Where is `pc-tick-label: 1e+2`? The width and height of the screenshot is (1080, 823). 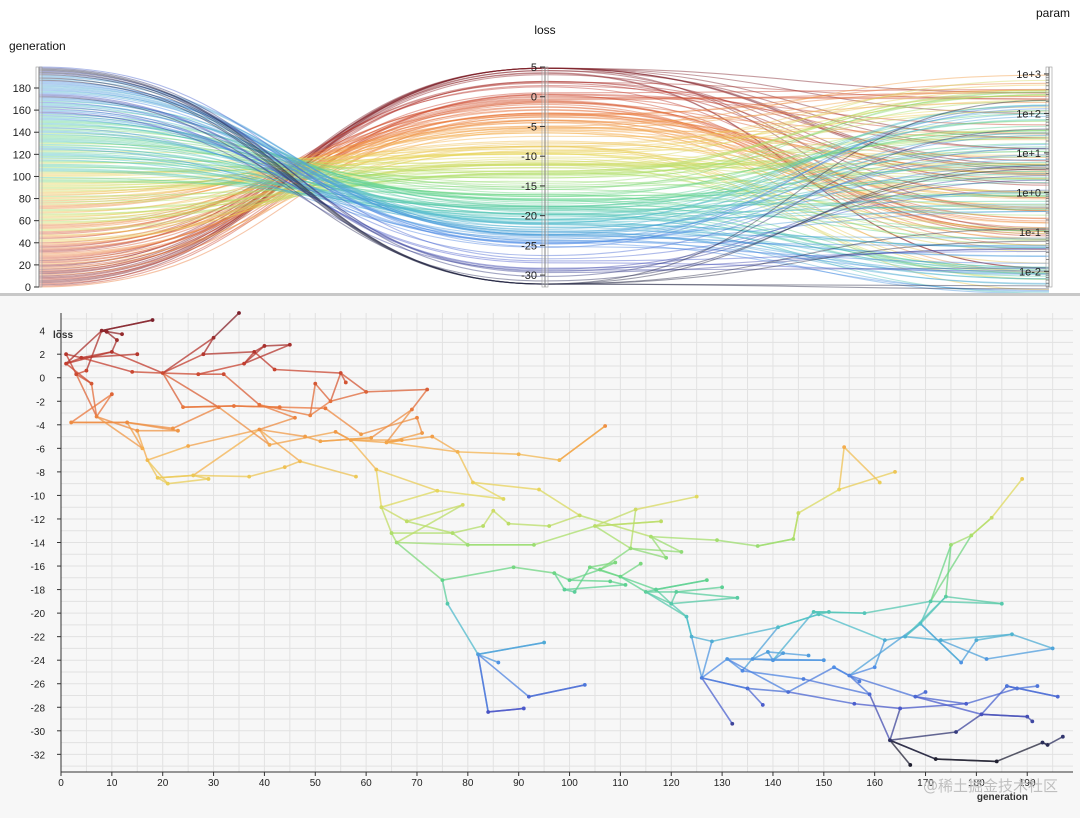 pc-tick-label: 1e+2 is located at coordinates (1028, 114).